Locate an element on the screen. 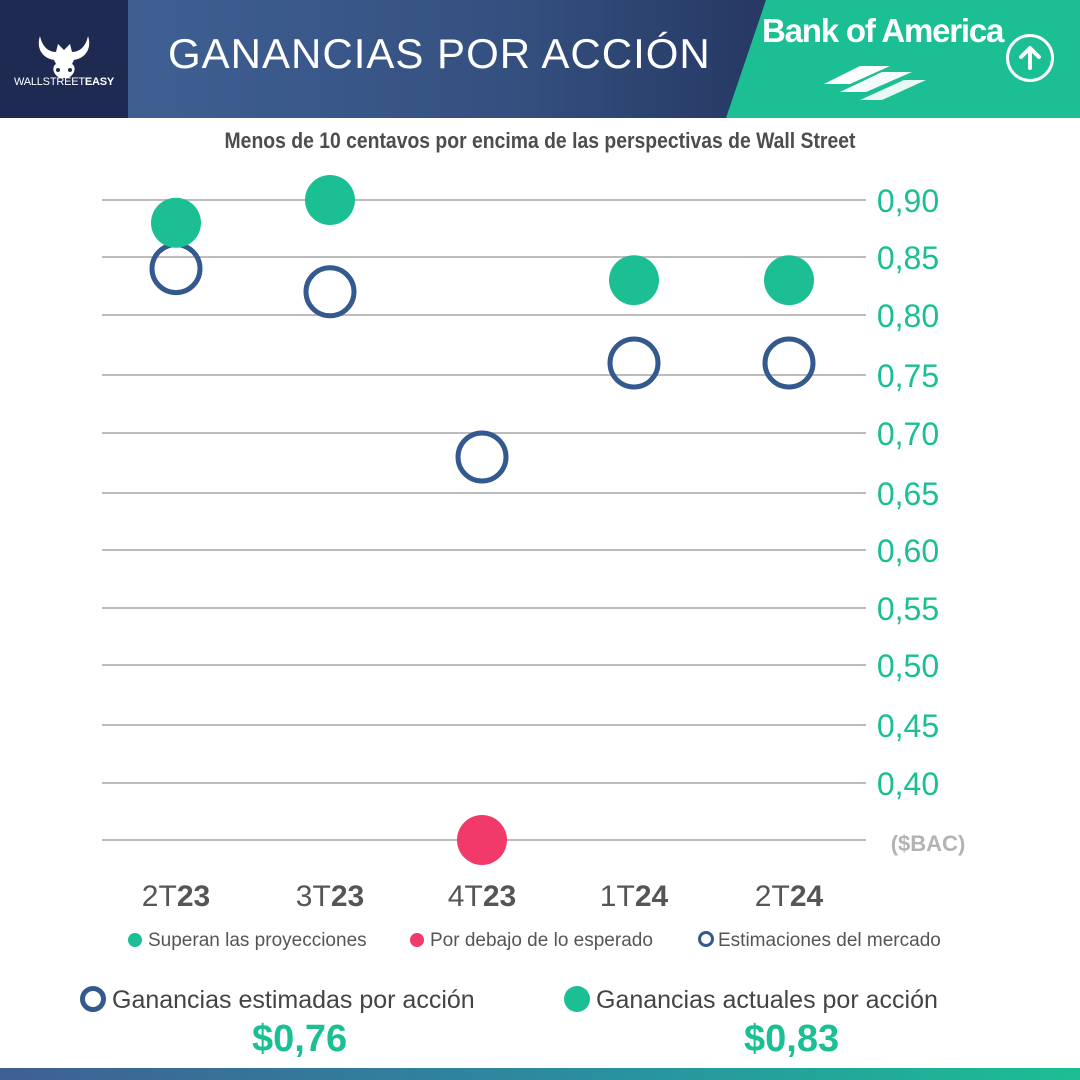 This screenshot has width=1080, height=1080. y-tick-label: 0,40 is located at coordinates (908, 784).